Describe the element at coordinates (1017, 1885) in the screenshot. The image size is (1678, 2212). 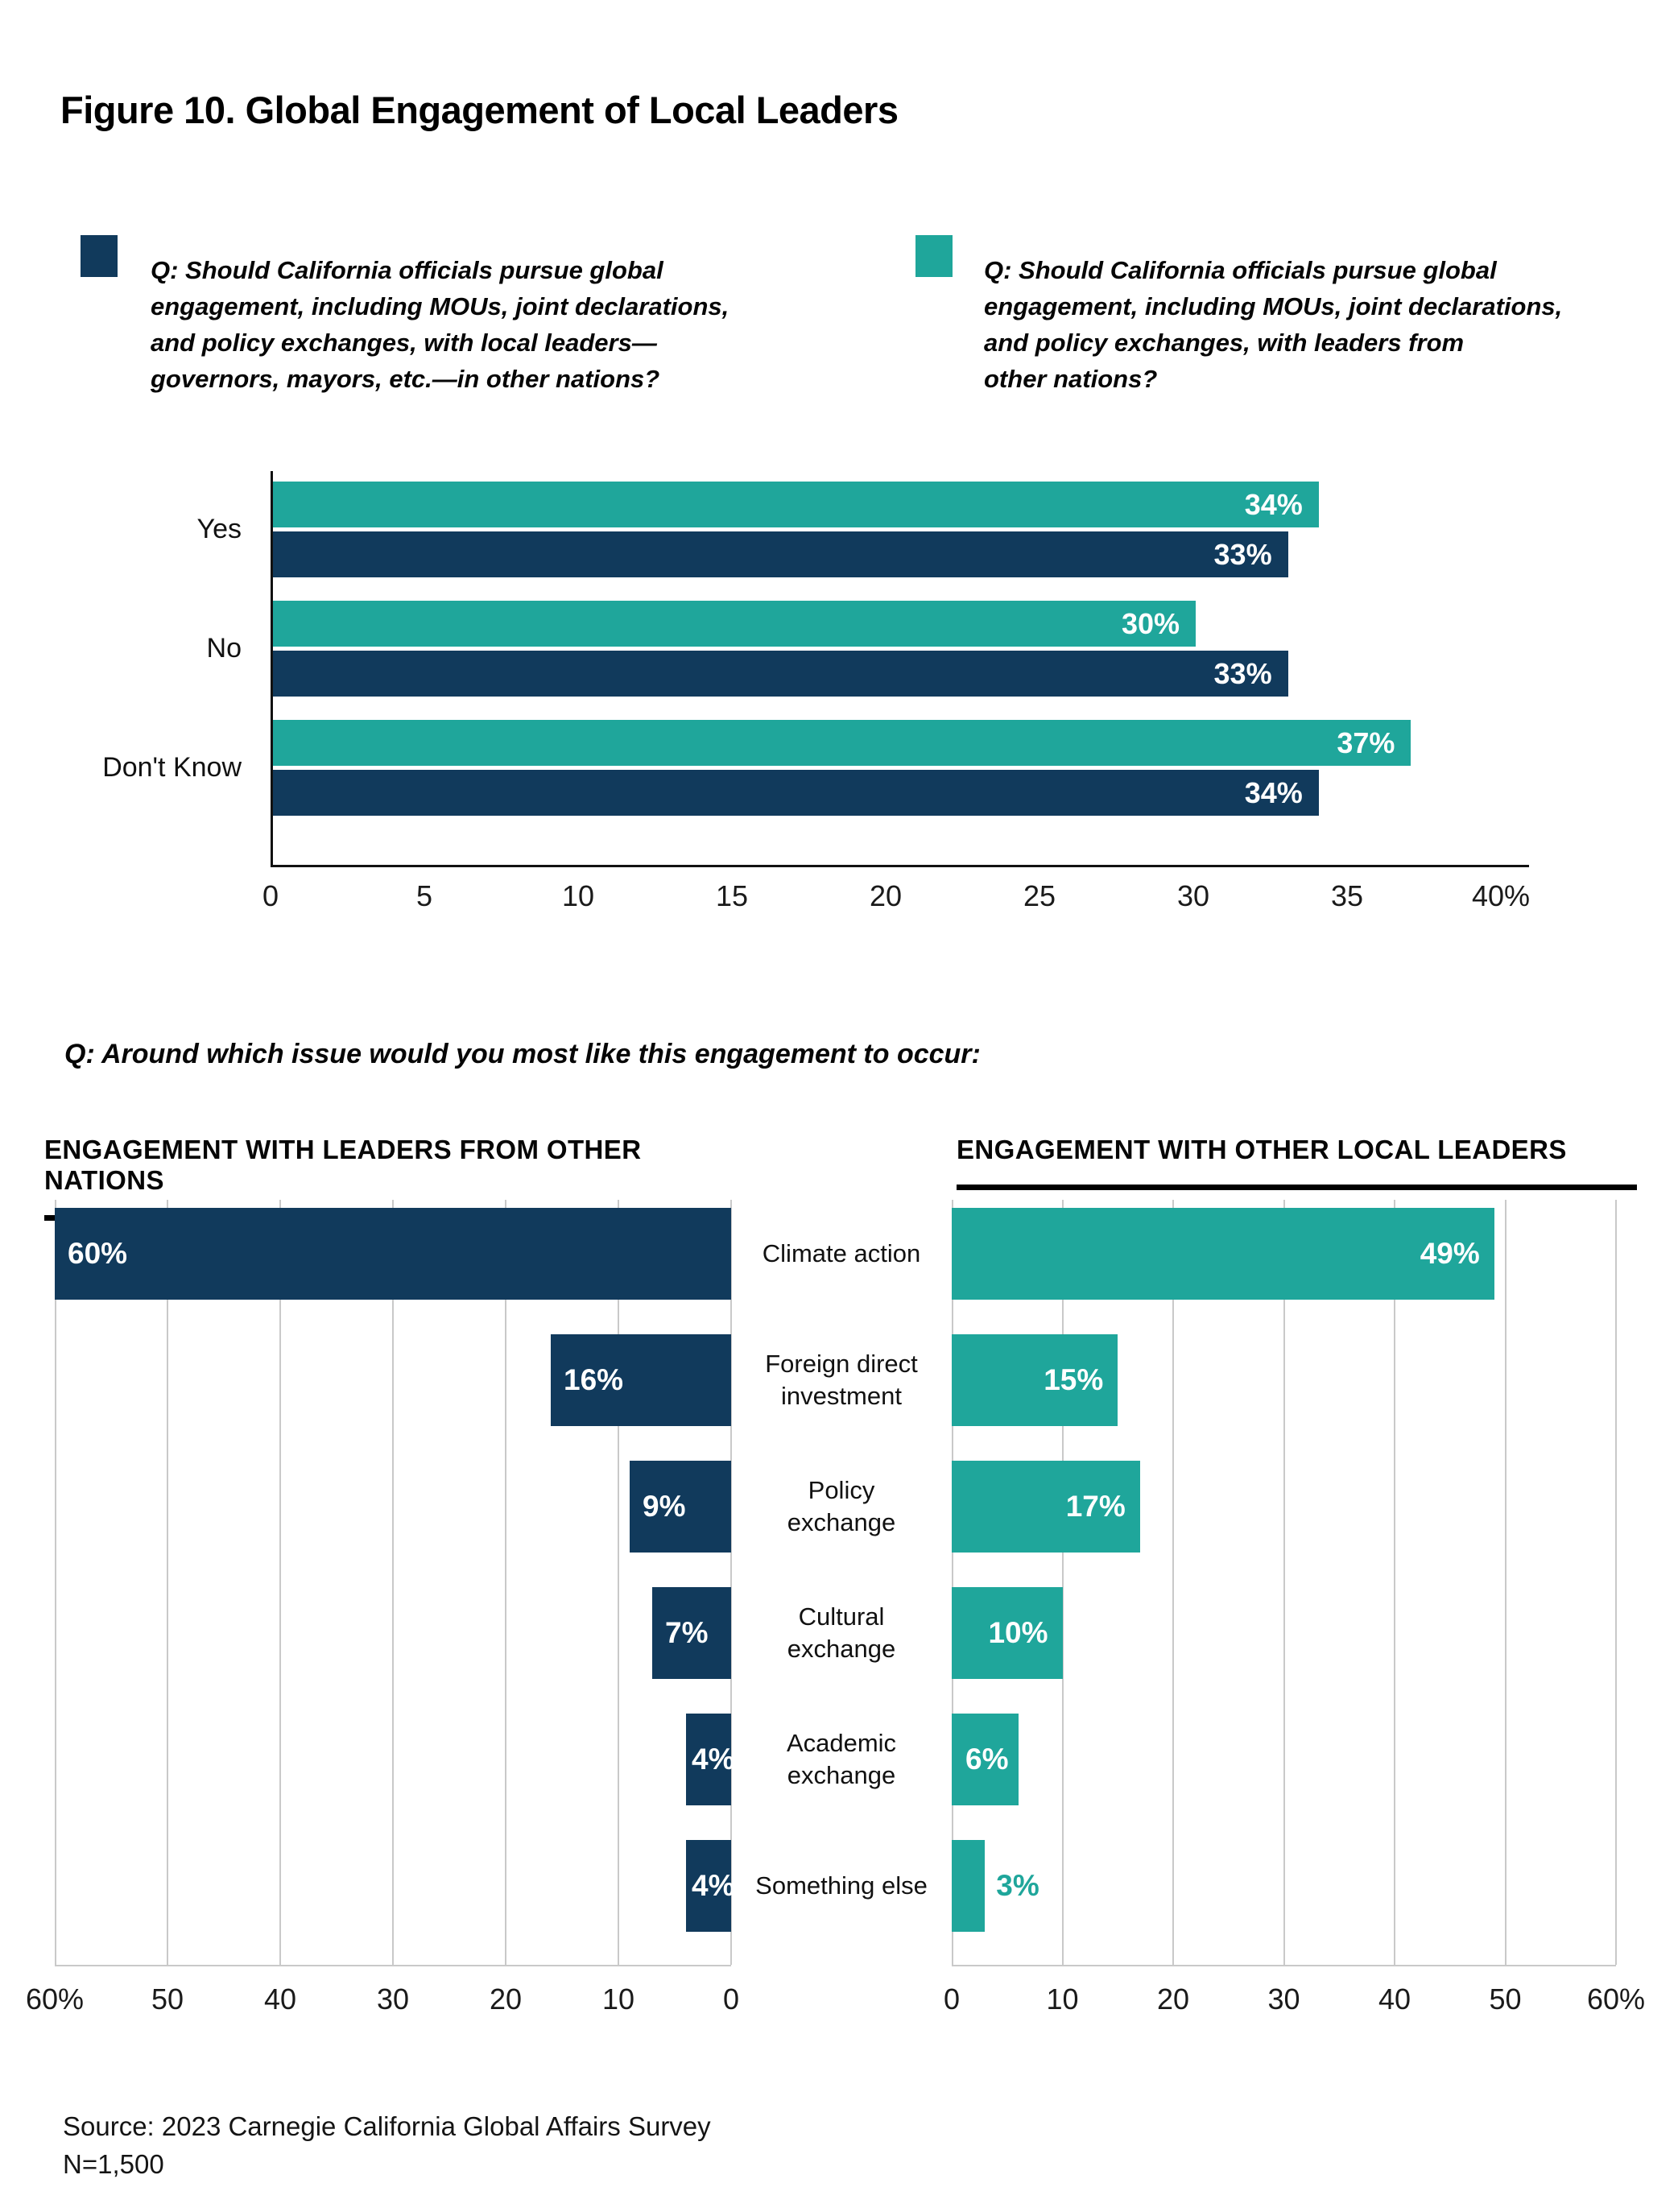
I see `bar-value-label: 3%` at that location.